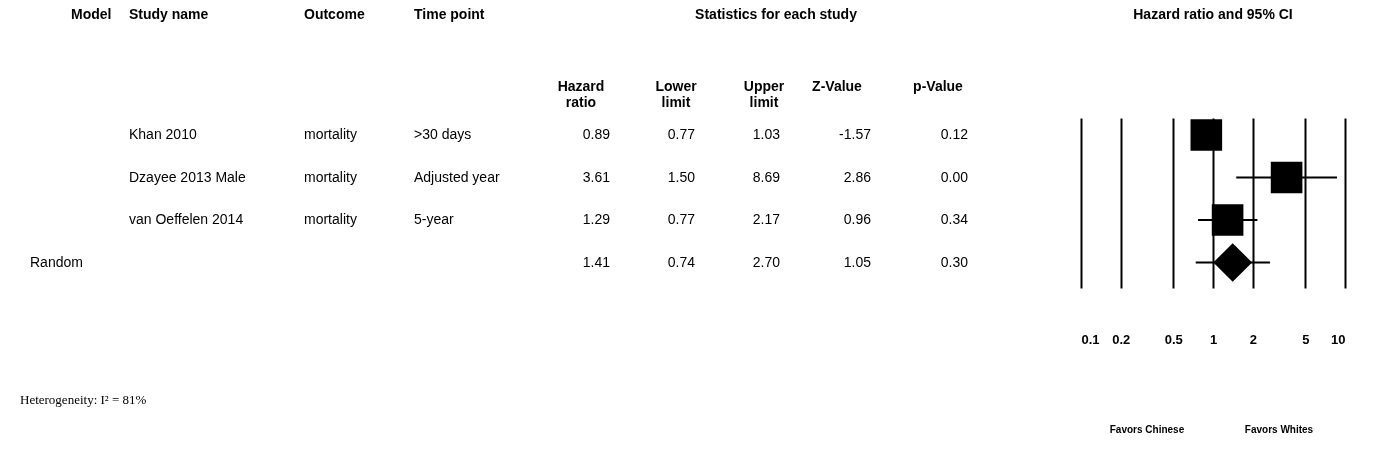  What do you see at coordinates (855, 134) in the screenshot?
I see `text: -1.57` at bounding box center [855, 134].